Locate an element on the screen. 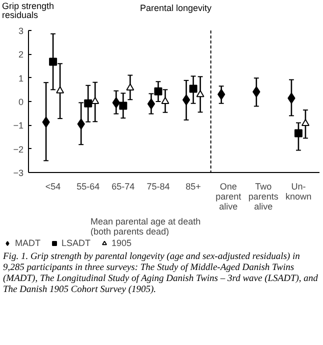 This screenshot has width=323, height=345. y-tick-label: −2 is located at coordinates (18, 149).